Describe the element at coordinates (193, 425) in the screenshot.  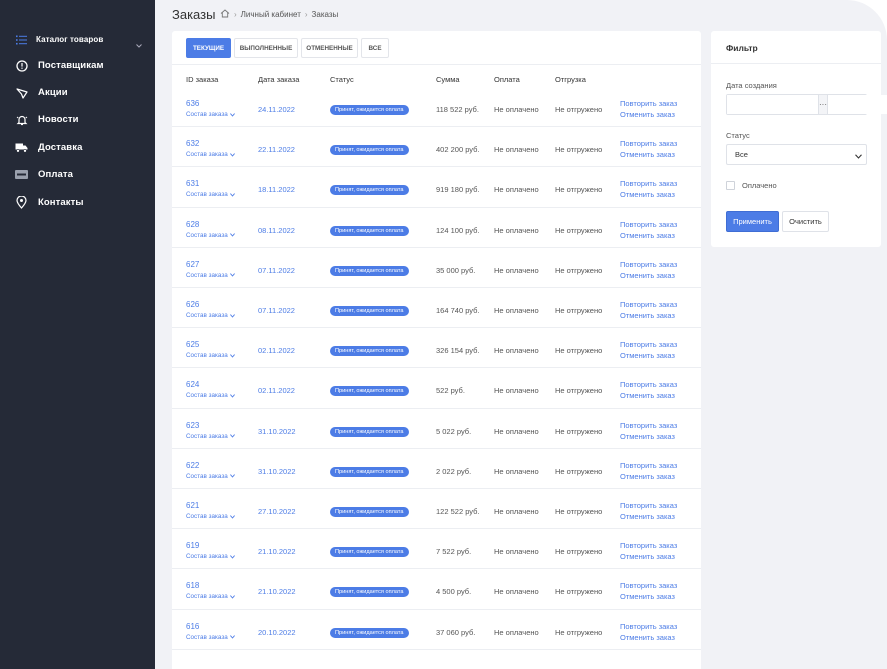
I see `order-id-link: 623` at that location.